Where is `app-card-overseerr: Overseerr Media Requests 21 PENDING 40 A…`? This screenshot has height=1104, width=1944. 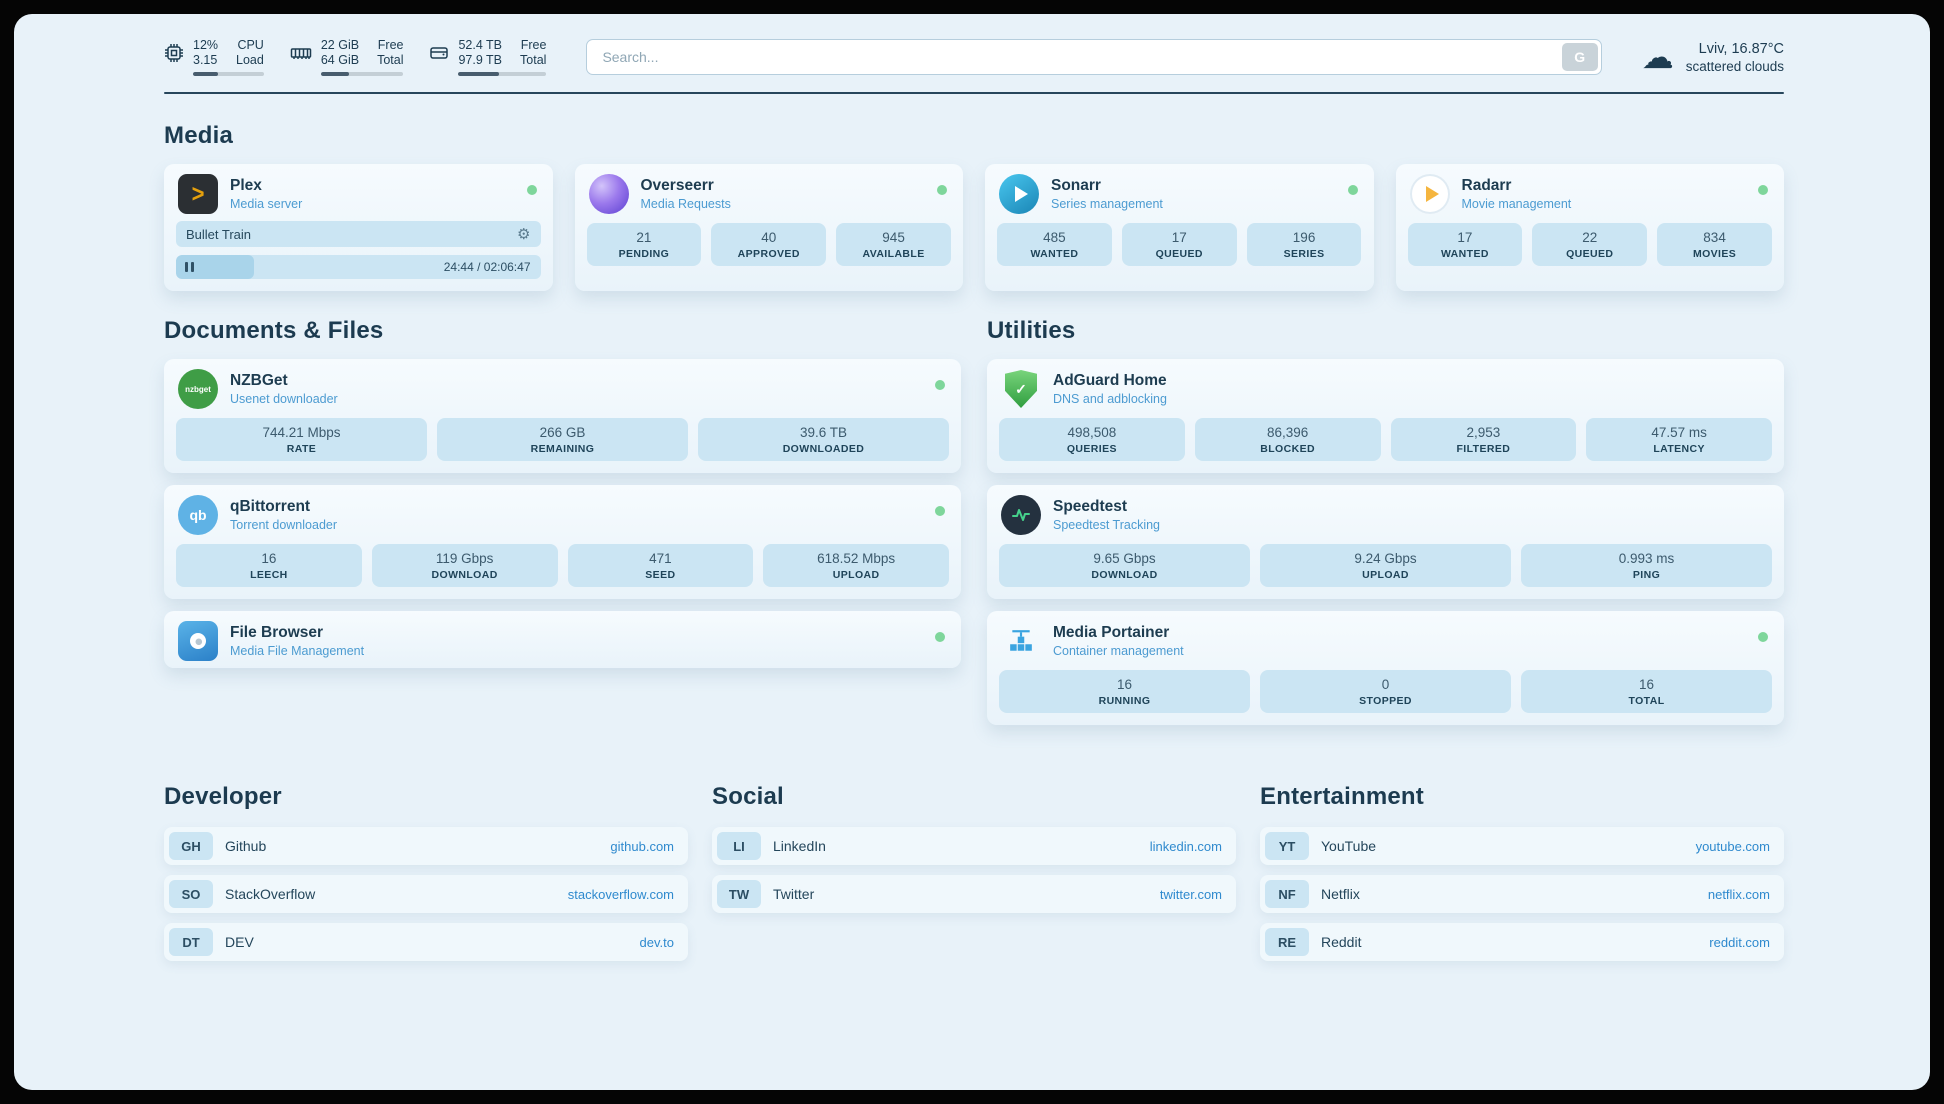
app-card-overseerr: Overseerr Media Requests 21 PENDING 40 A… is located at coordinates (768, 227).